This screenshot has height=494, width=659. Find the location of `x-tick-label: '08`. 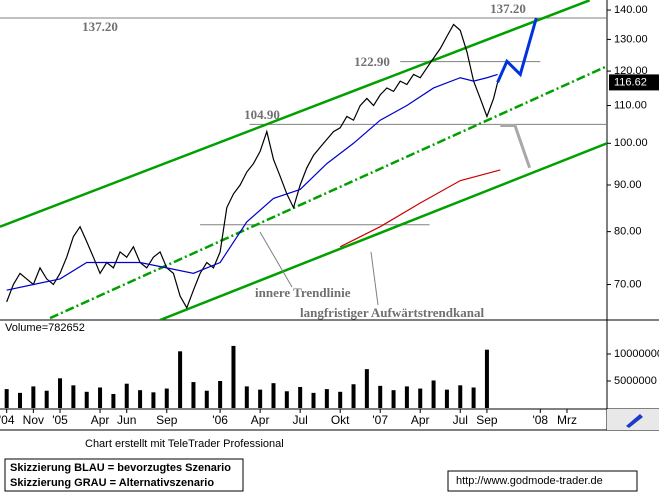

x-tick-label: '08 is located at coordinates (540, 420).